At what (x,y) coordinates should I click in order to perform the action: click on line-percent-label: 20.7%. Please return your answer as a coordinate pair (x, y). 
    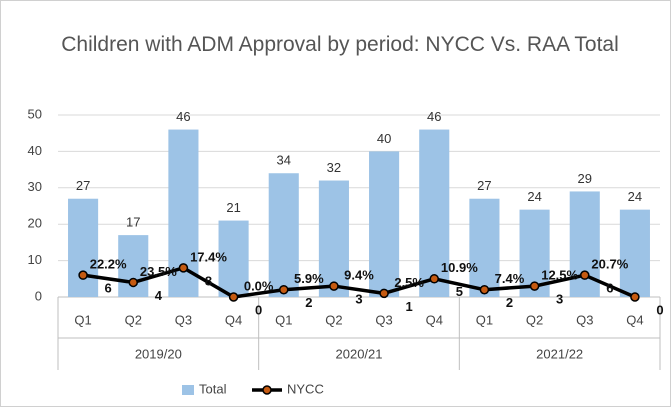
    Looking at the image, I should click on (609, 264).